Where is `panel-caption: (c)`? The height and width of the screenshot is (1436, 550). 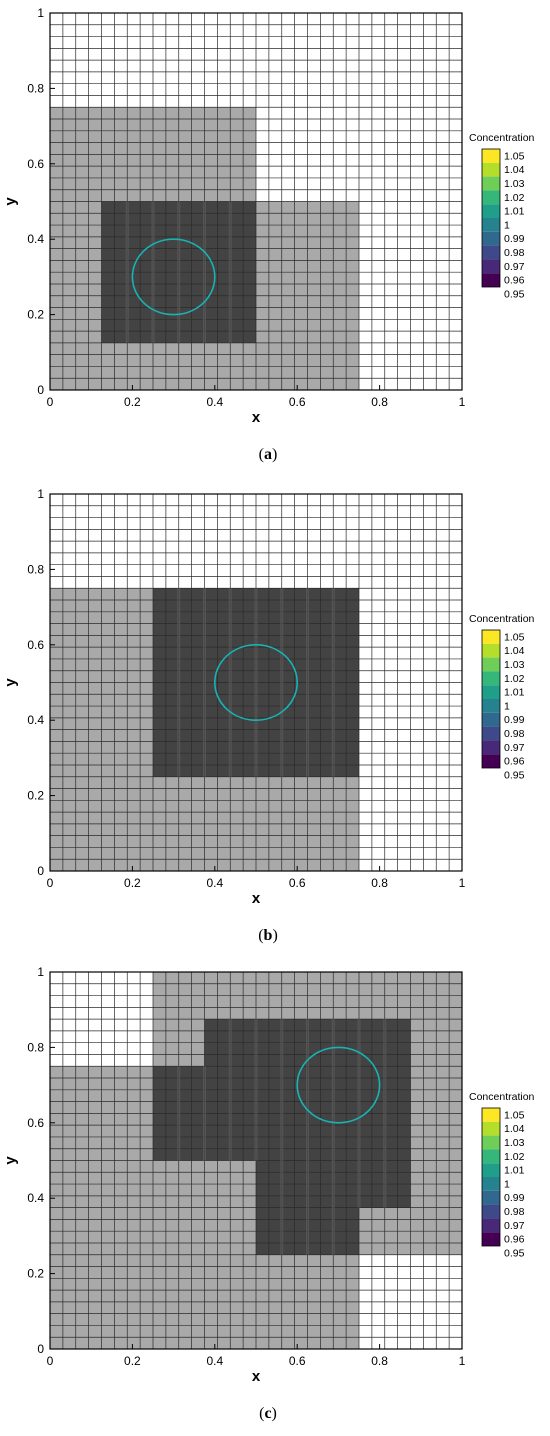
panel-caption: (c) is located at coordinates (268, 1413).